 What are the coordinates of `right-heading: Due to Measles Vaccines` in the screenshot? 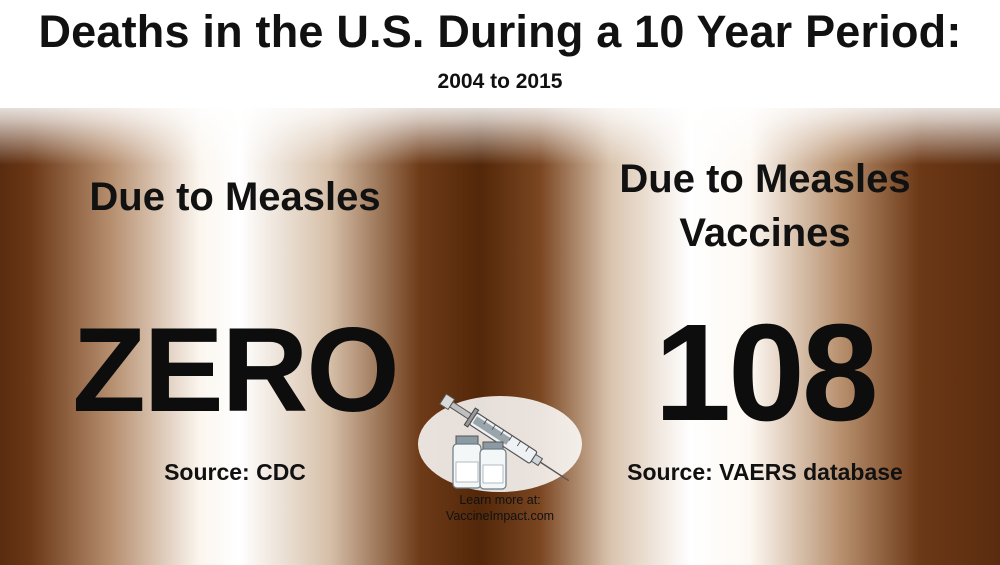 It's located at (765, 206).